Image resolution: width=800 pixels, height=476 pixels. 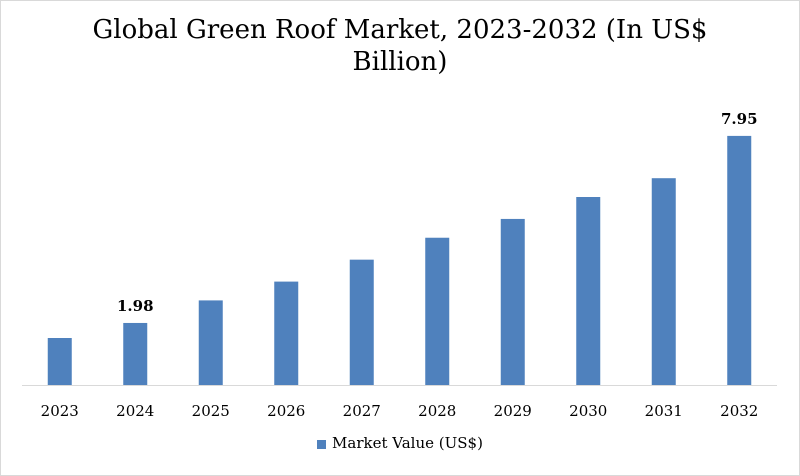 What do you see at coordinates (60, 411) in the screenshot?
I see `x-tick-label-2023: 2023` at bounding box center [60, 411].